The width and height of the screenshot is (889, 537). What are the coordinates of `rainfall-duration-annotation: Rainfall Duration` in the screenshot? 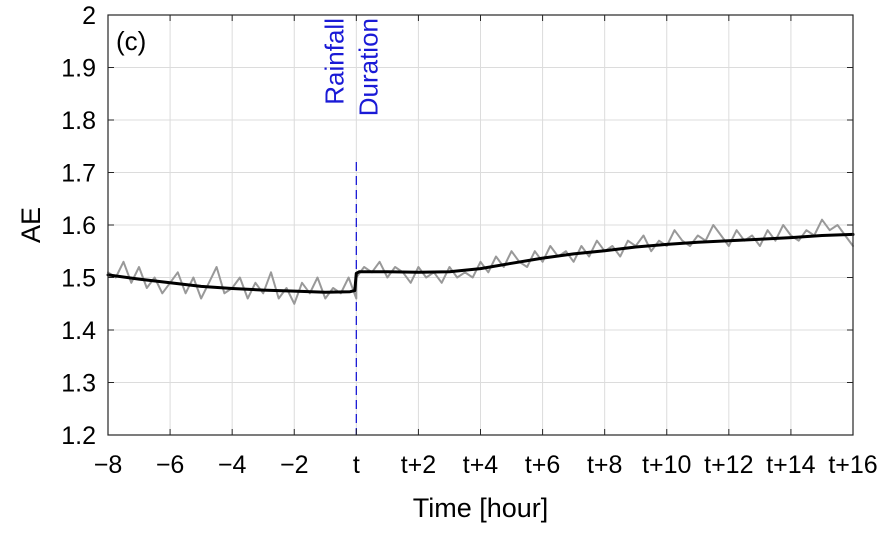 It's located at (351, 67).